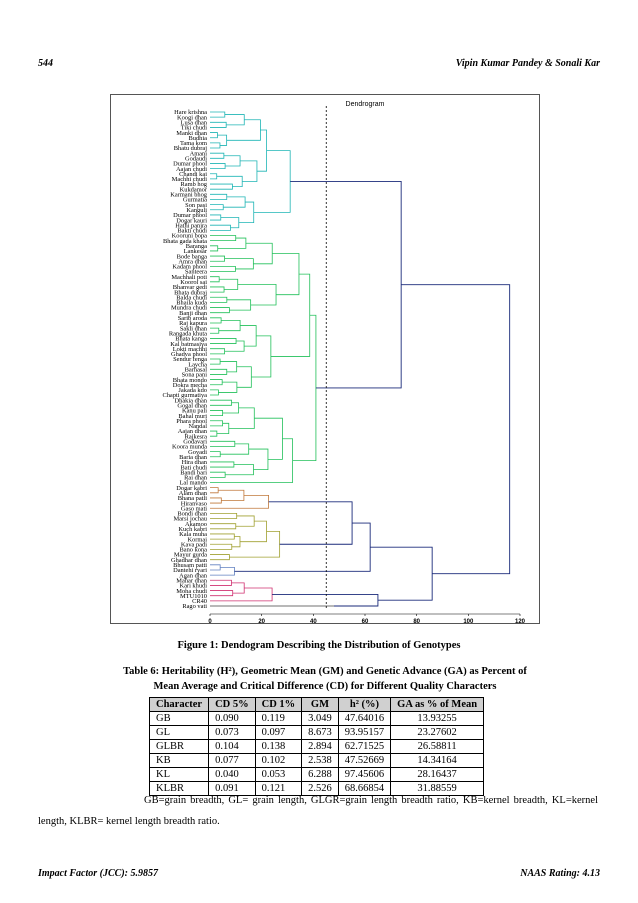 The image size is (638, 903). What do you see at coordinates (364, 746) in the screenshot?
I see `table-cell: 62.71525` at bounding box center [364, 746].